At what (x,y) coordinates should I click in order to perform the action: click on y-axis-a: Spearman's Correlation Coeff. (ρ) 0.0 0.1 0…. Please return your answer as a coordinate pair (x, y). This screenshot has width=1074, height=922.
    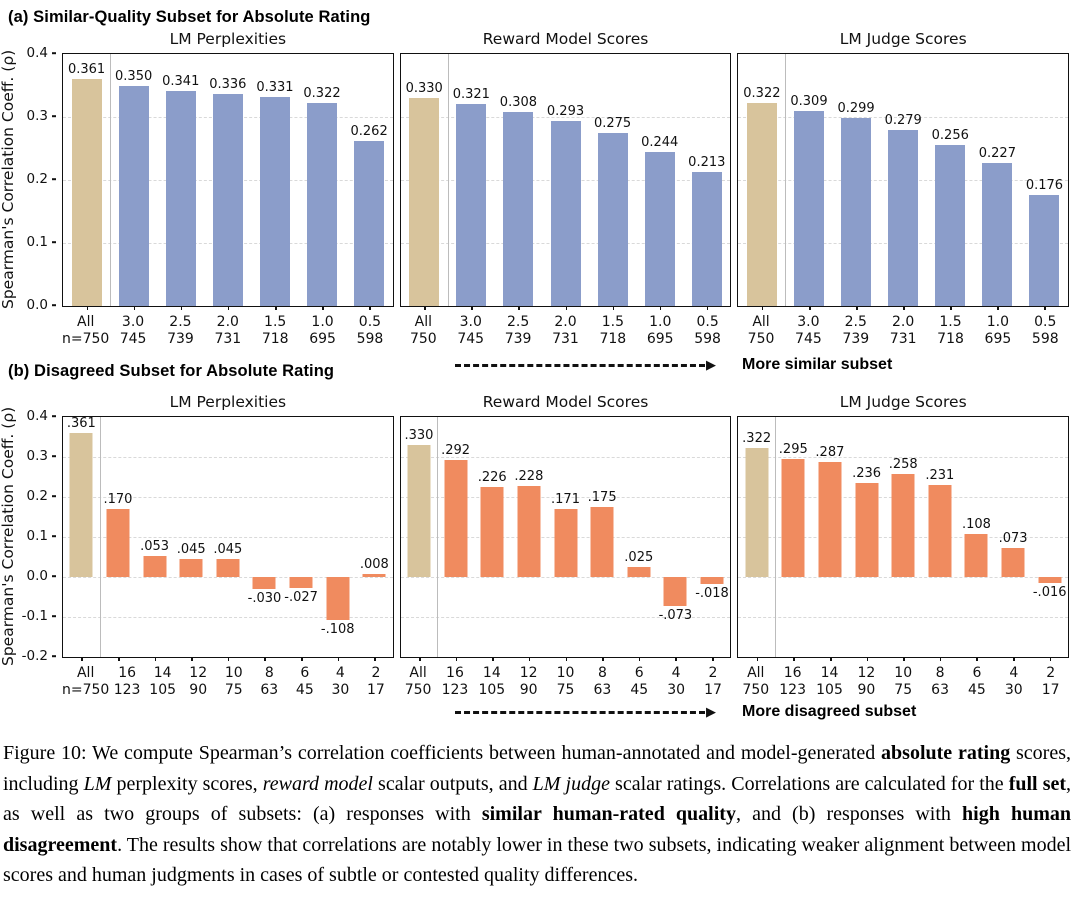
    Looking at the image, I should click on (28, 188).